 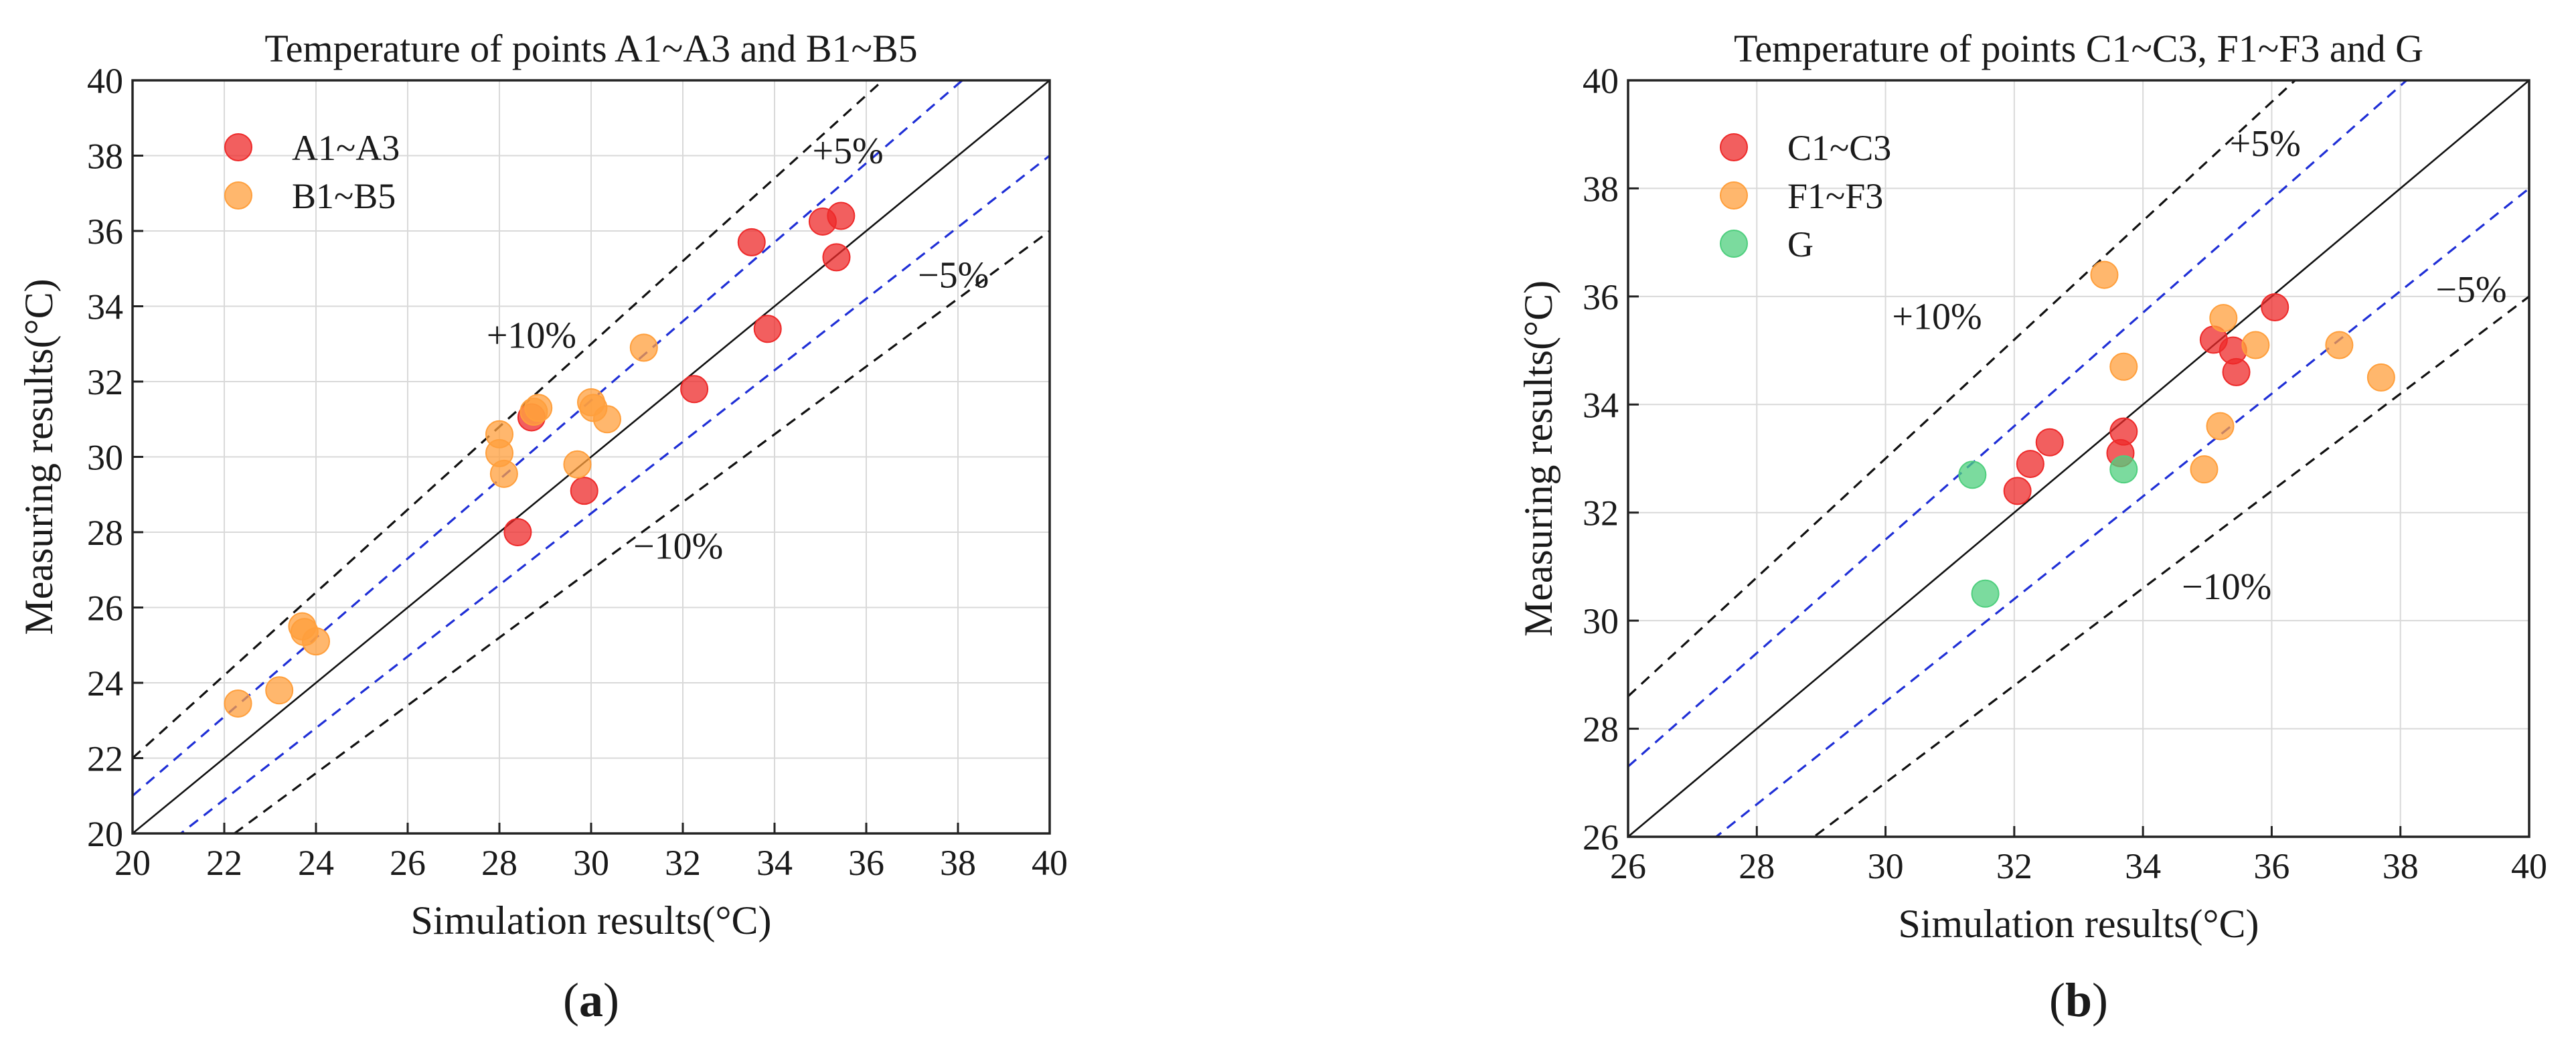 What do you see at coordinates (2048, 531) in the screenshot?
I see `series-G` at bounding box center [2048, 531].